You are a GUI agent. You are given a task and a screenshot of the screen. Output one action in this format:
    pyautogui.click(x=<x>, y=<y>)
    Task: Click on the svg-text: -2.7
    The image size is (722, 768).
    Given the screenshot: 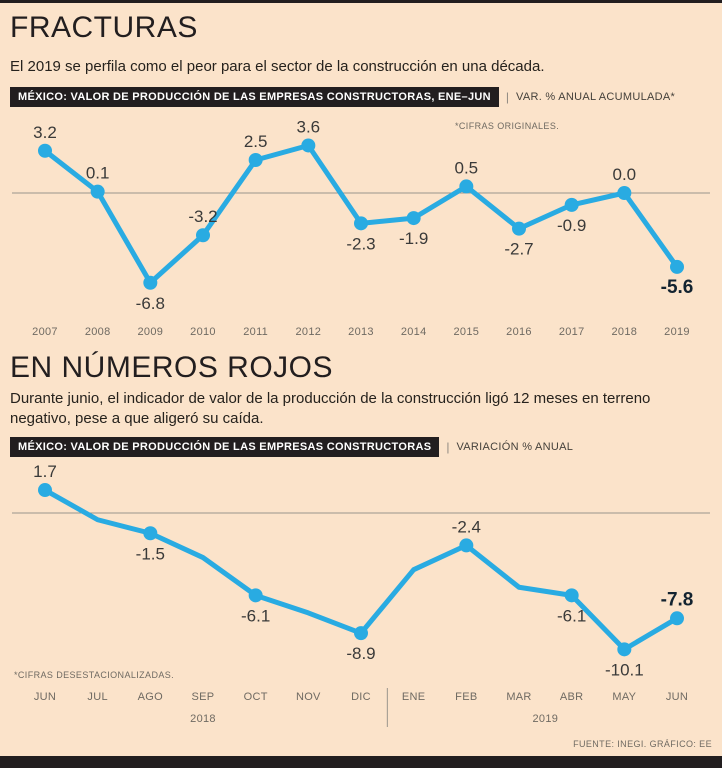 What is the action you would take?
    pyautogui.click(x=518, y=249)
    